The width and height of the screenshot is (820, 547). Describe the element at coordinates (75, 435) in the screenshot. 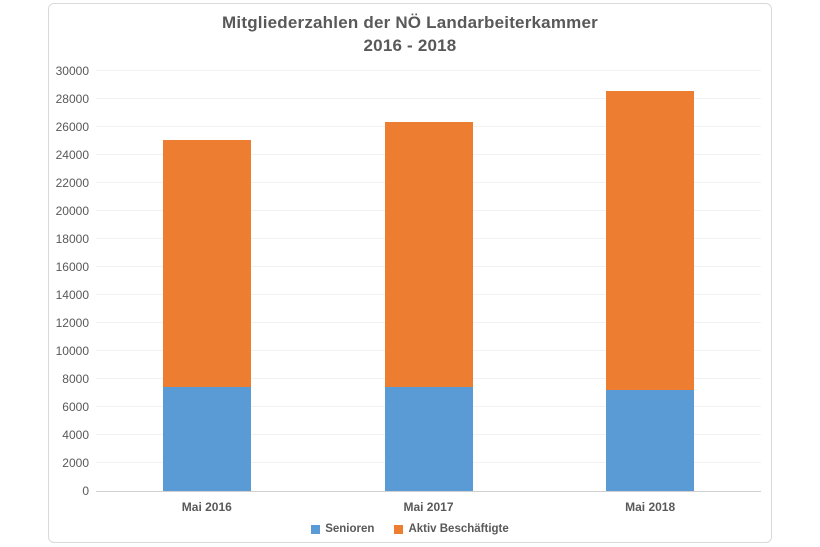

I see `y-axis-tick-label: 4000` at that location.